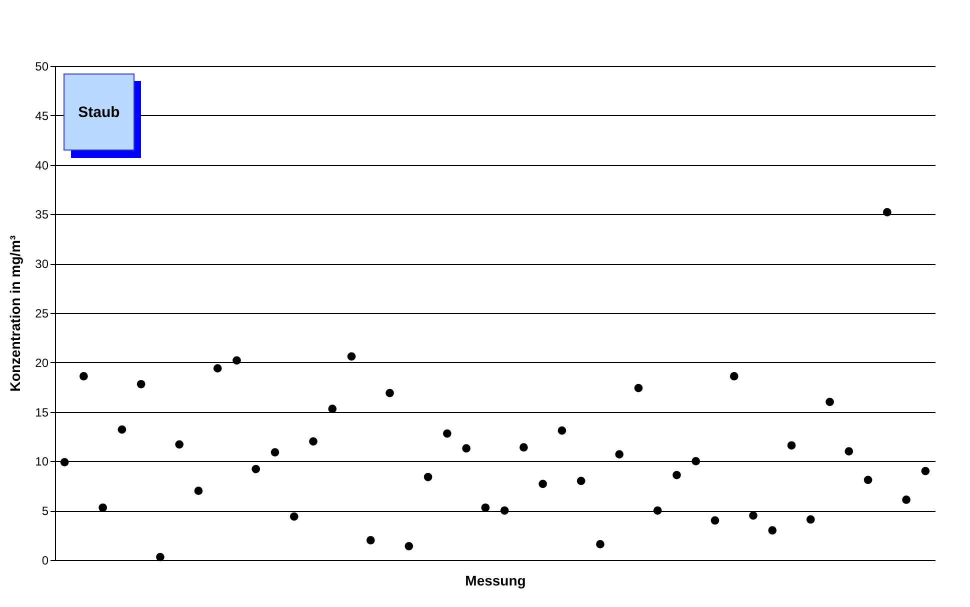 This screenshot has height=607, width=970. What do you see at coordinates (42, 115) in the screenshot?
I see `y-tick-label: 45` at bounding box center [42, 115].